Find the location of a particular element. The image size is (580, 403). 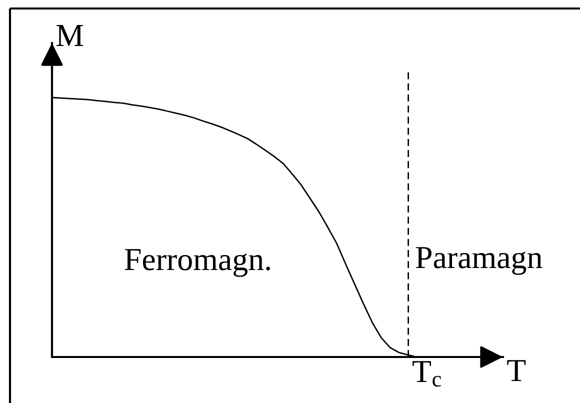

y-axis-title: M is located at coordinates (70, 35).